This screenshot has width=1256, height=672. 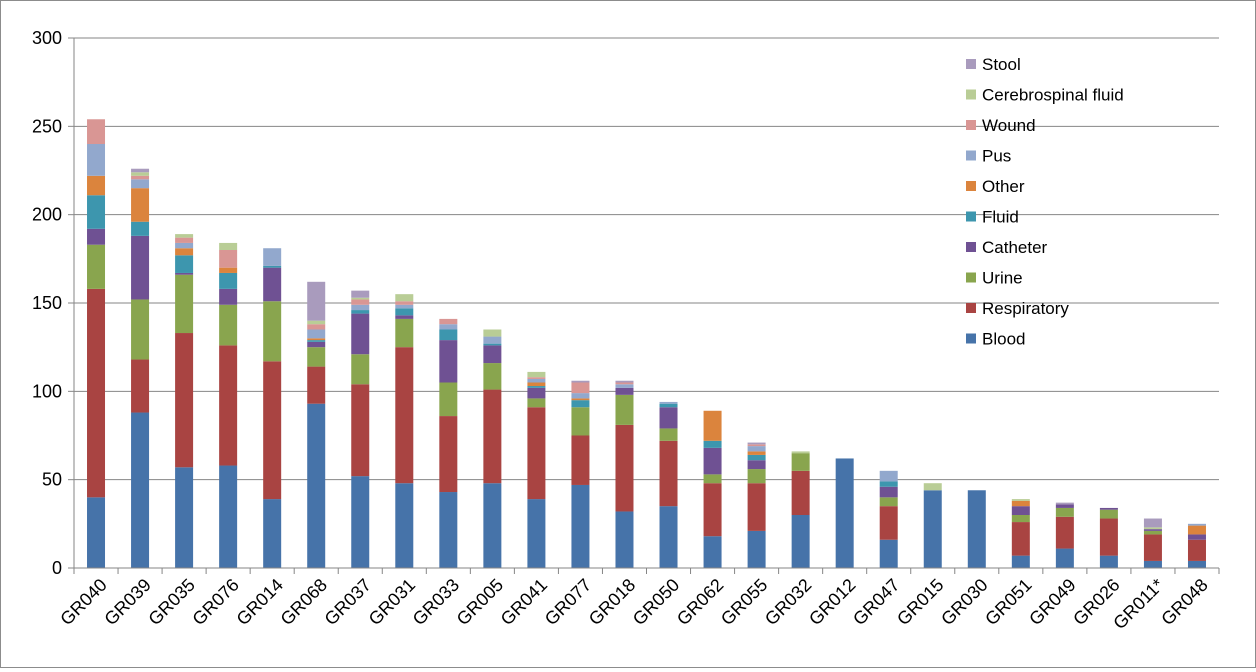 What do you see at coordinates (876, 602) in the screenshot?
I see `x-tick-label: GR047` at bounding box center [876, 602].